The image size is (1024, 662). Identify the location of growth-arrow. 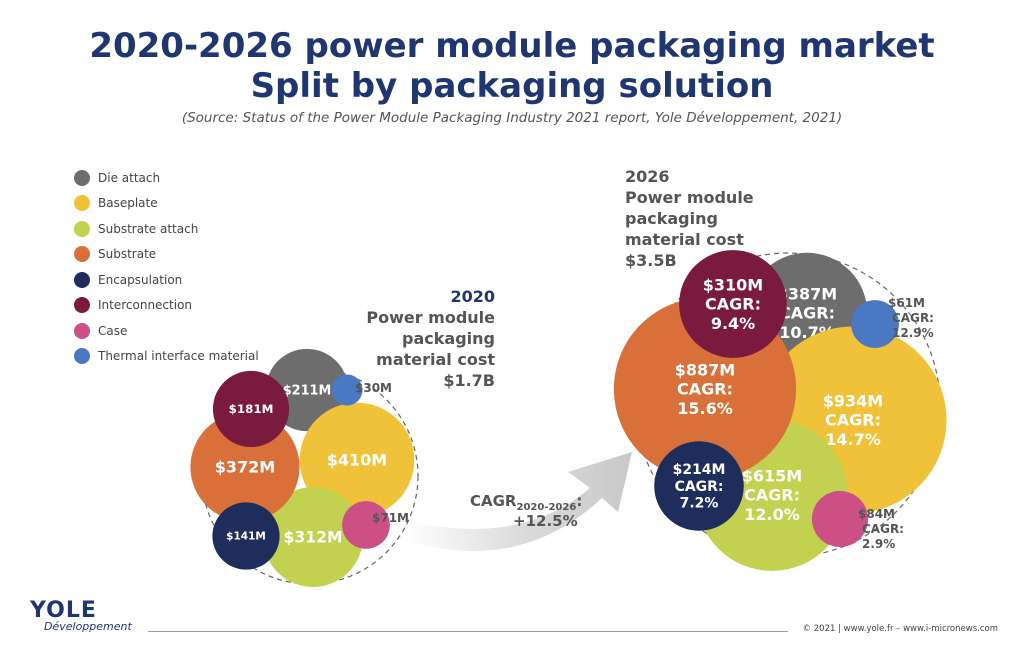
(518, 501).